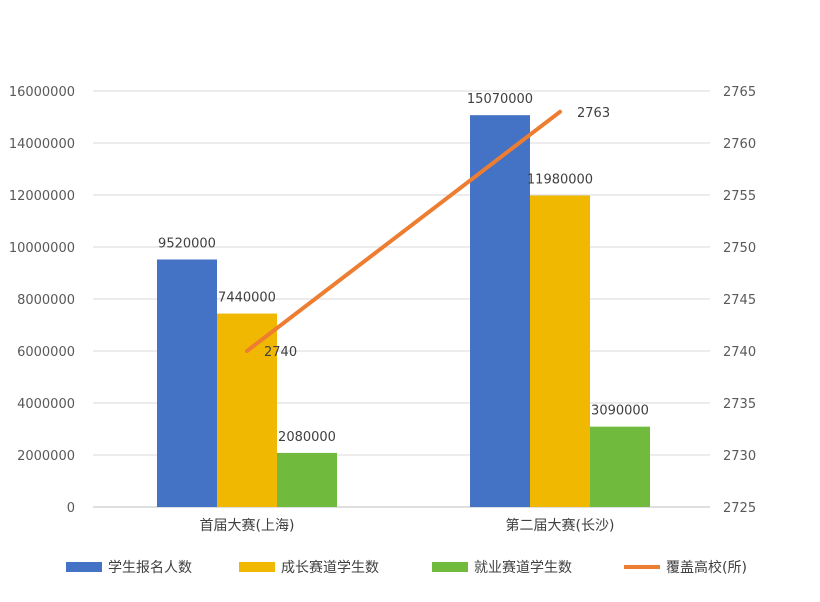  What do you see at coordinates (187, 243) in the screenshot?
I see `bar-data-label: 9520000` at bounding box center [187, 243].